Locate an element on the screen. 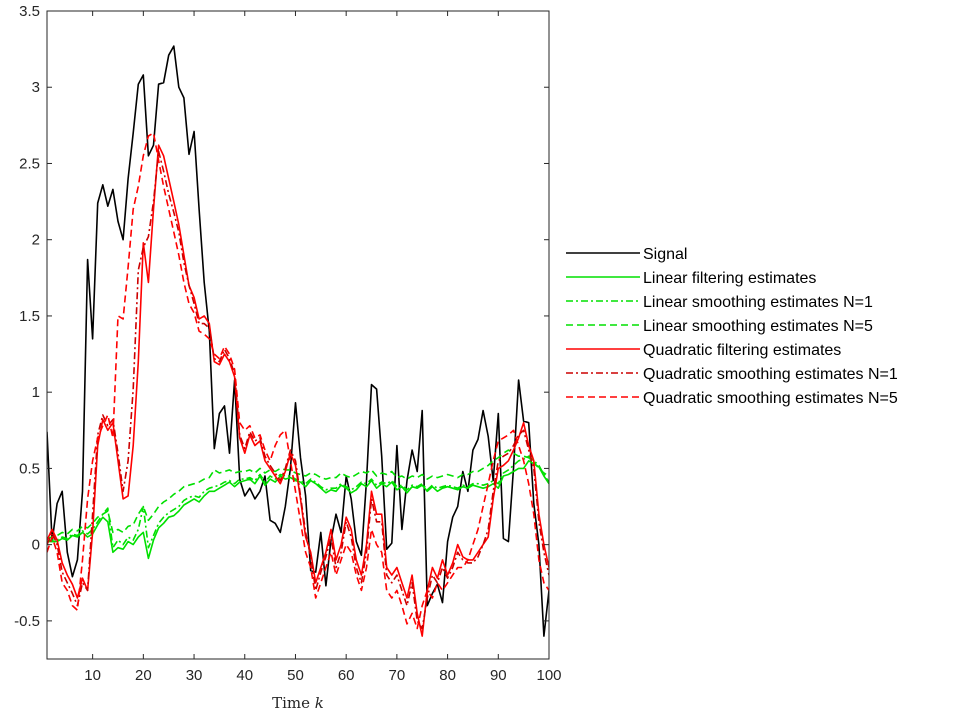  x-tick-label: 90 is located at coordinates (498, 675).